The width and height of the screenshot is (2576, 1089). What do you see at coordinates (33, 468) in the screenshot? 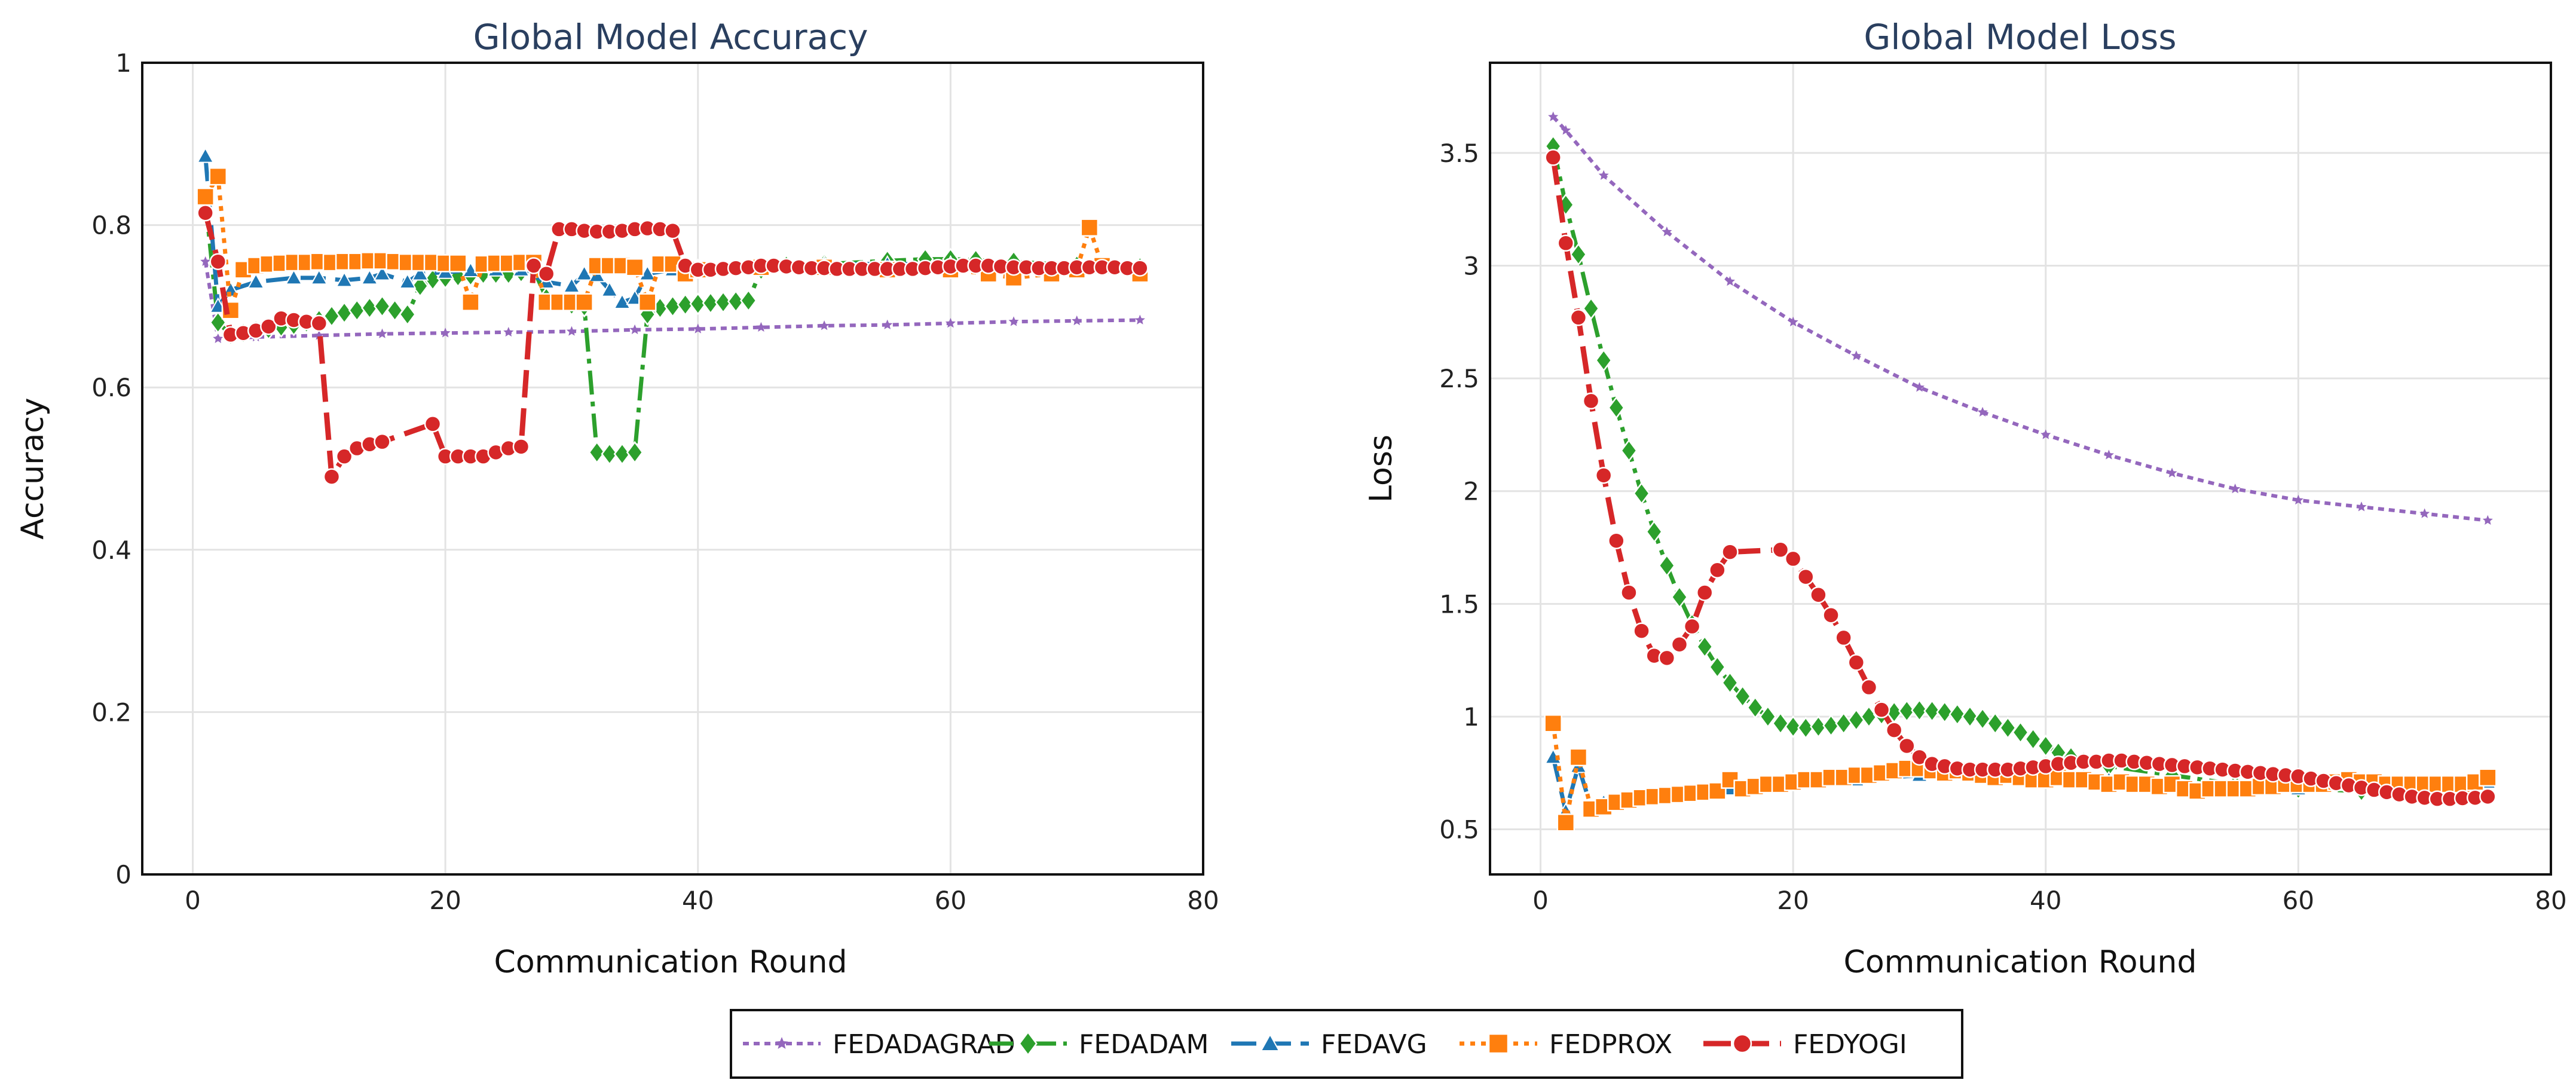
I see `accuracy-y-axis-label: Accuracy` at bounding box center [33, 468].